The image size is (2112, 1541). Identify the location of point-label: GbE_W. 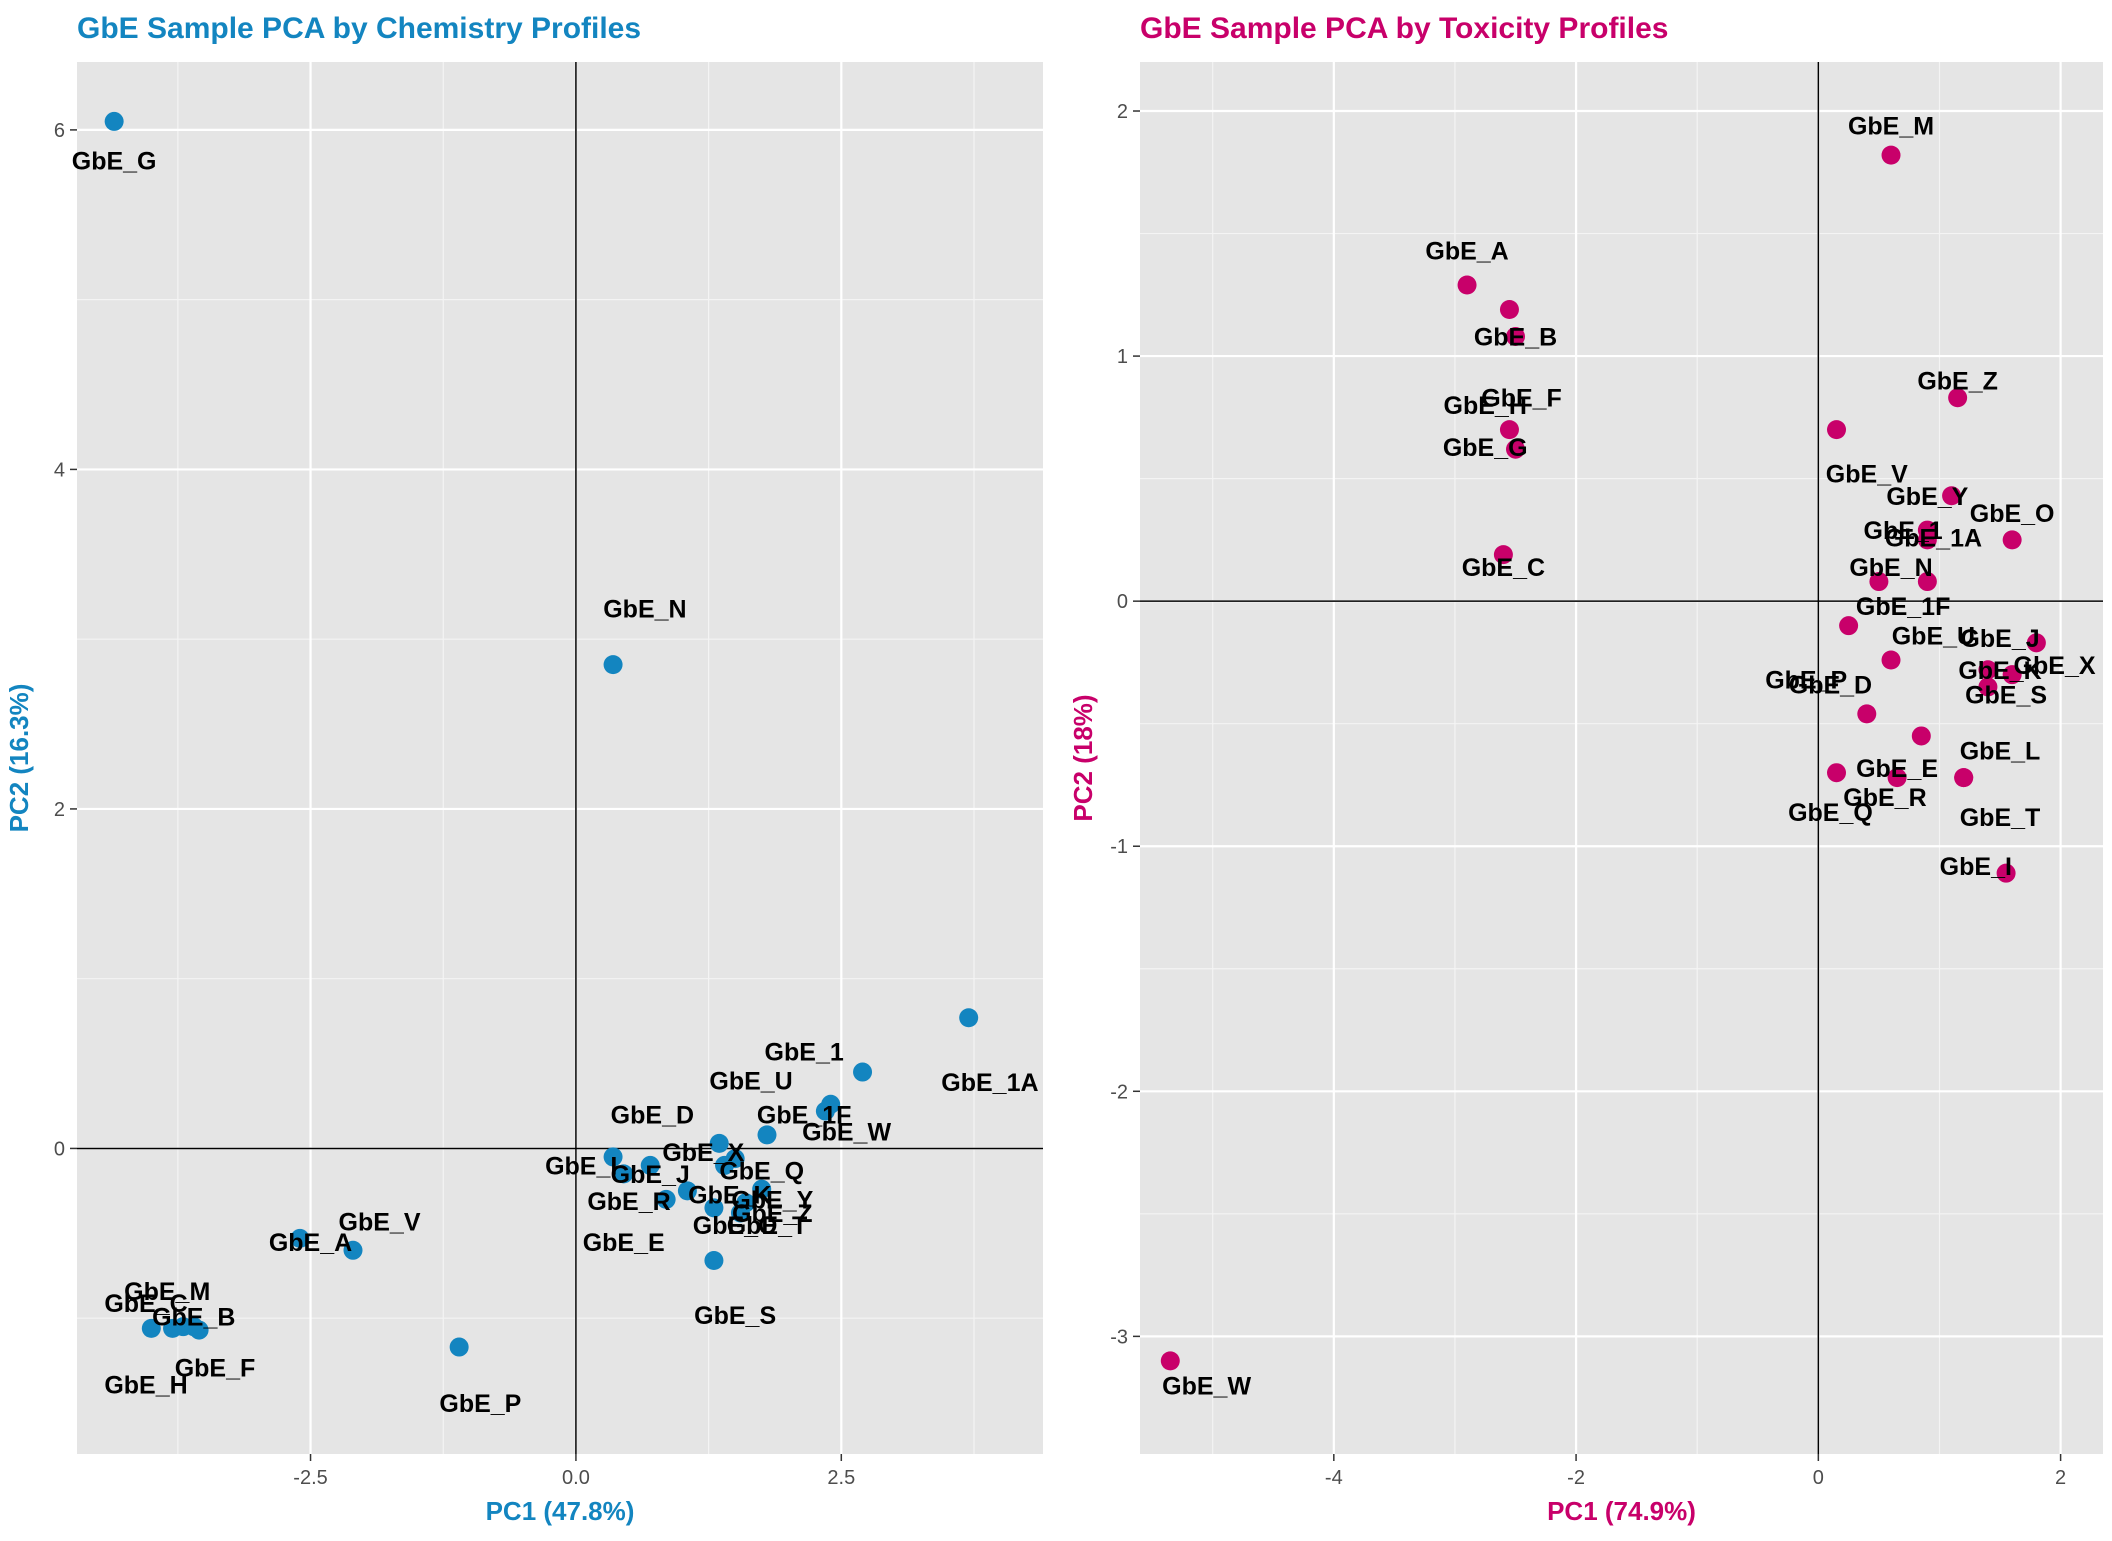
(1206, 1386).